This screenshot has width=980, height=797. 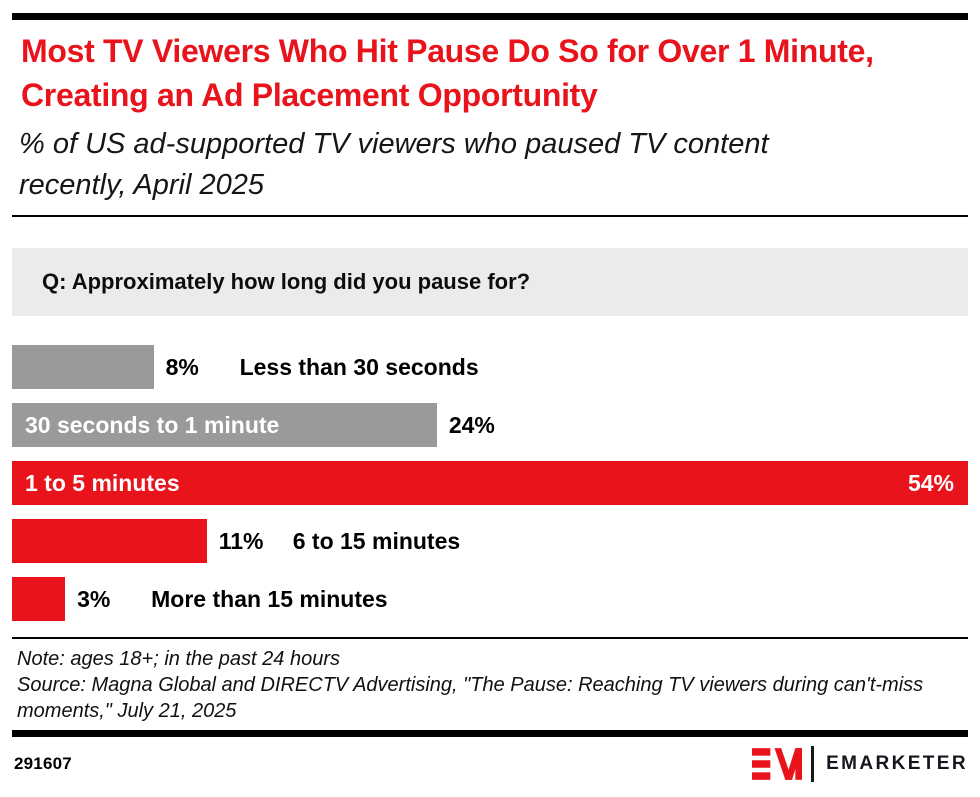 I want to click on bar: 1 to 5 minutes 54%, so click(x=490, y=483).